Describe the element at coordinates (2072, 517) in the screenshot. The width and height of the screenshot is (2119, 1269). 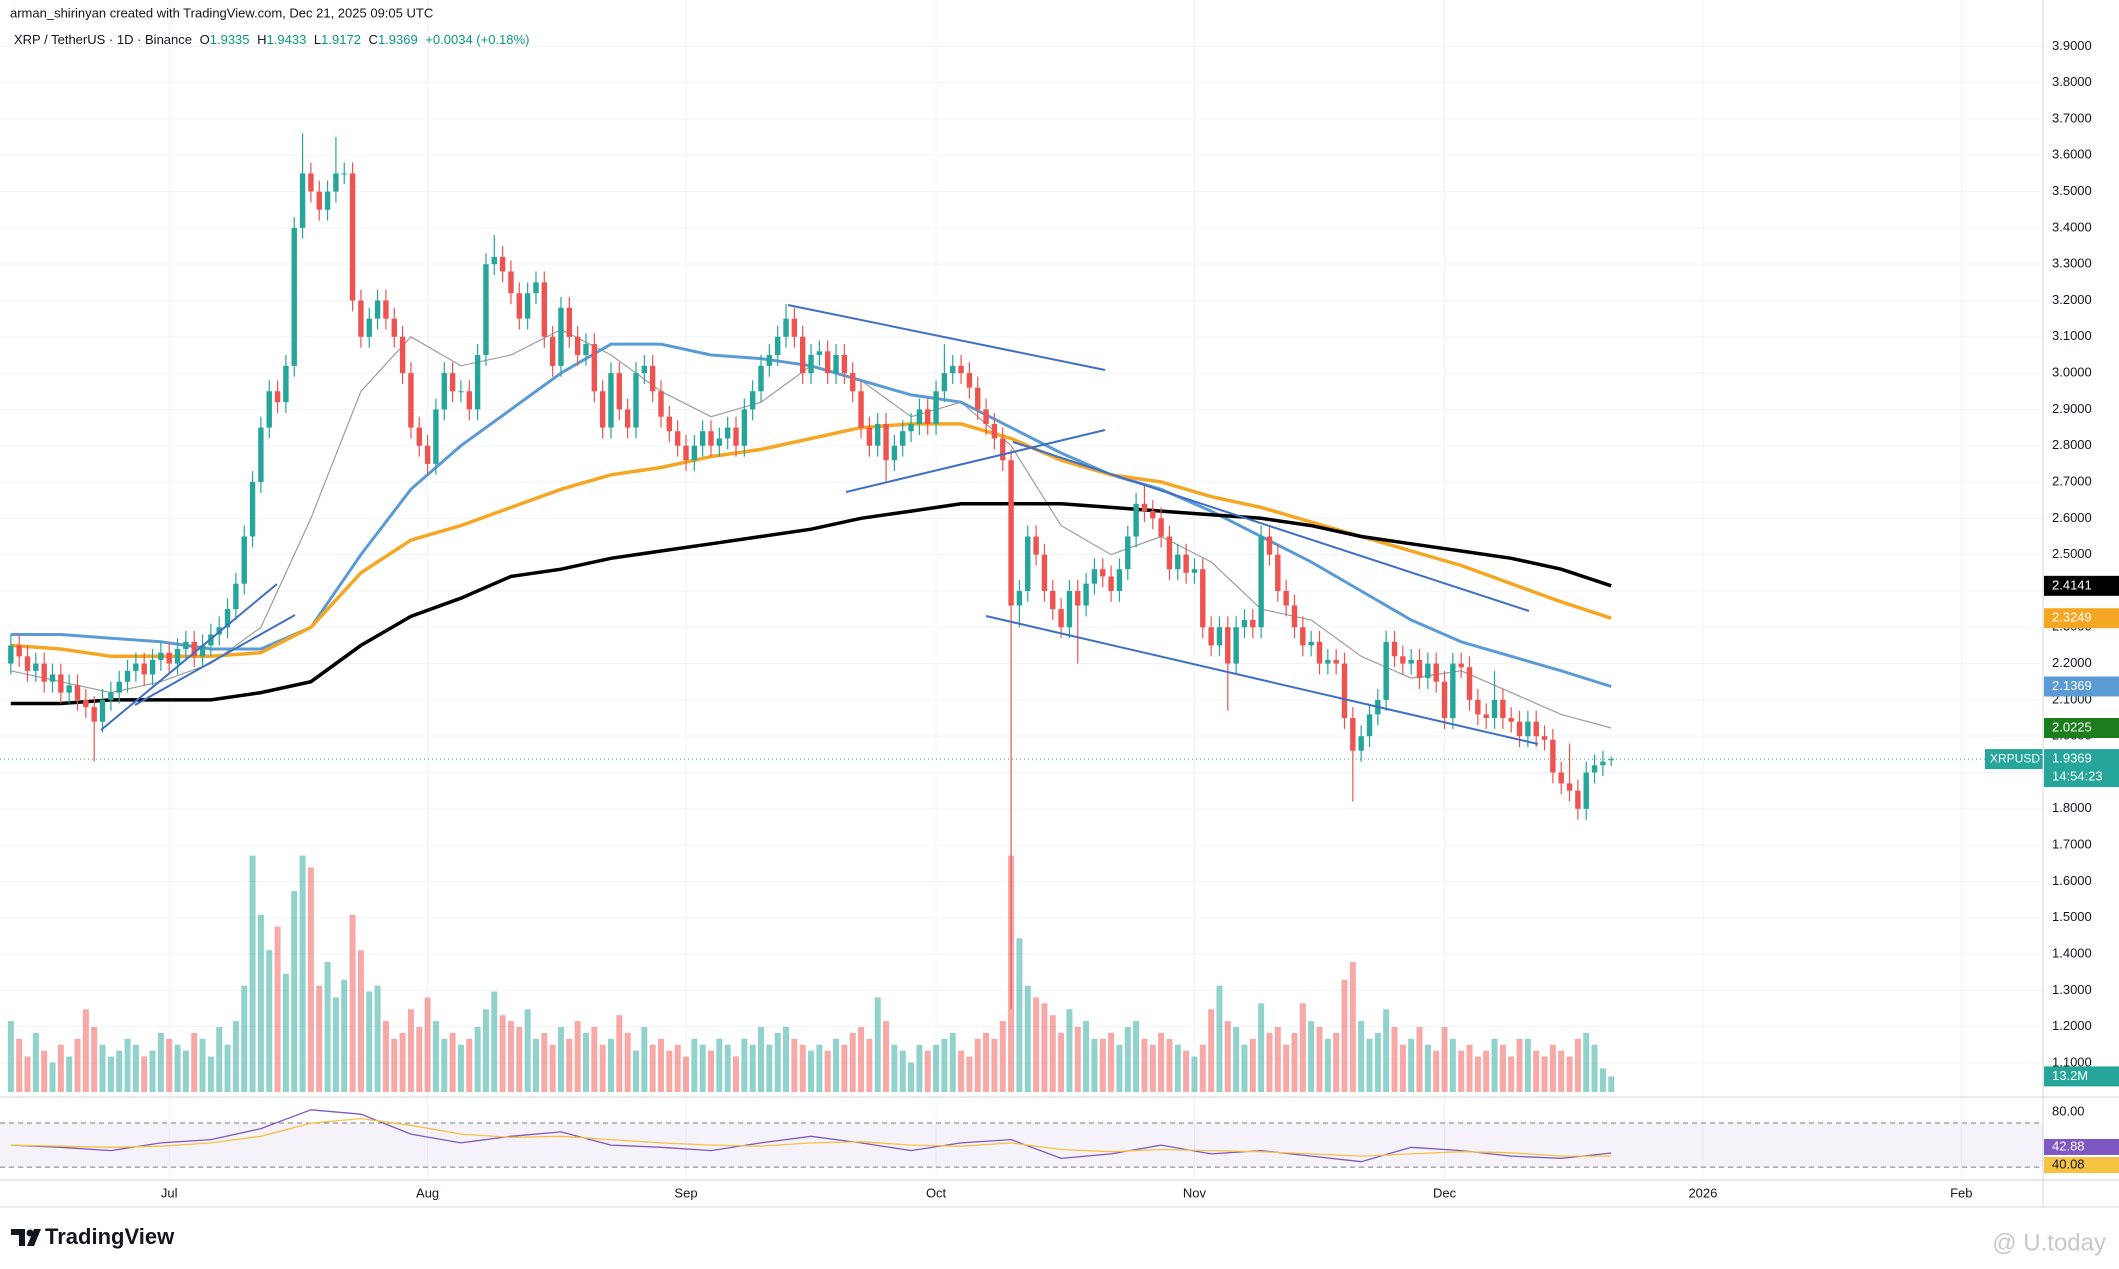
I see `y-tick-label: 2.6000` at that location.